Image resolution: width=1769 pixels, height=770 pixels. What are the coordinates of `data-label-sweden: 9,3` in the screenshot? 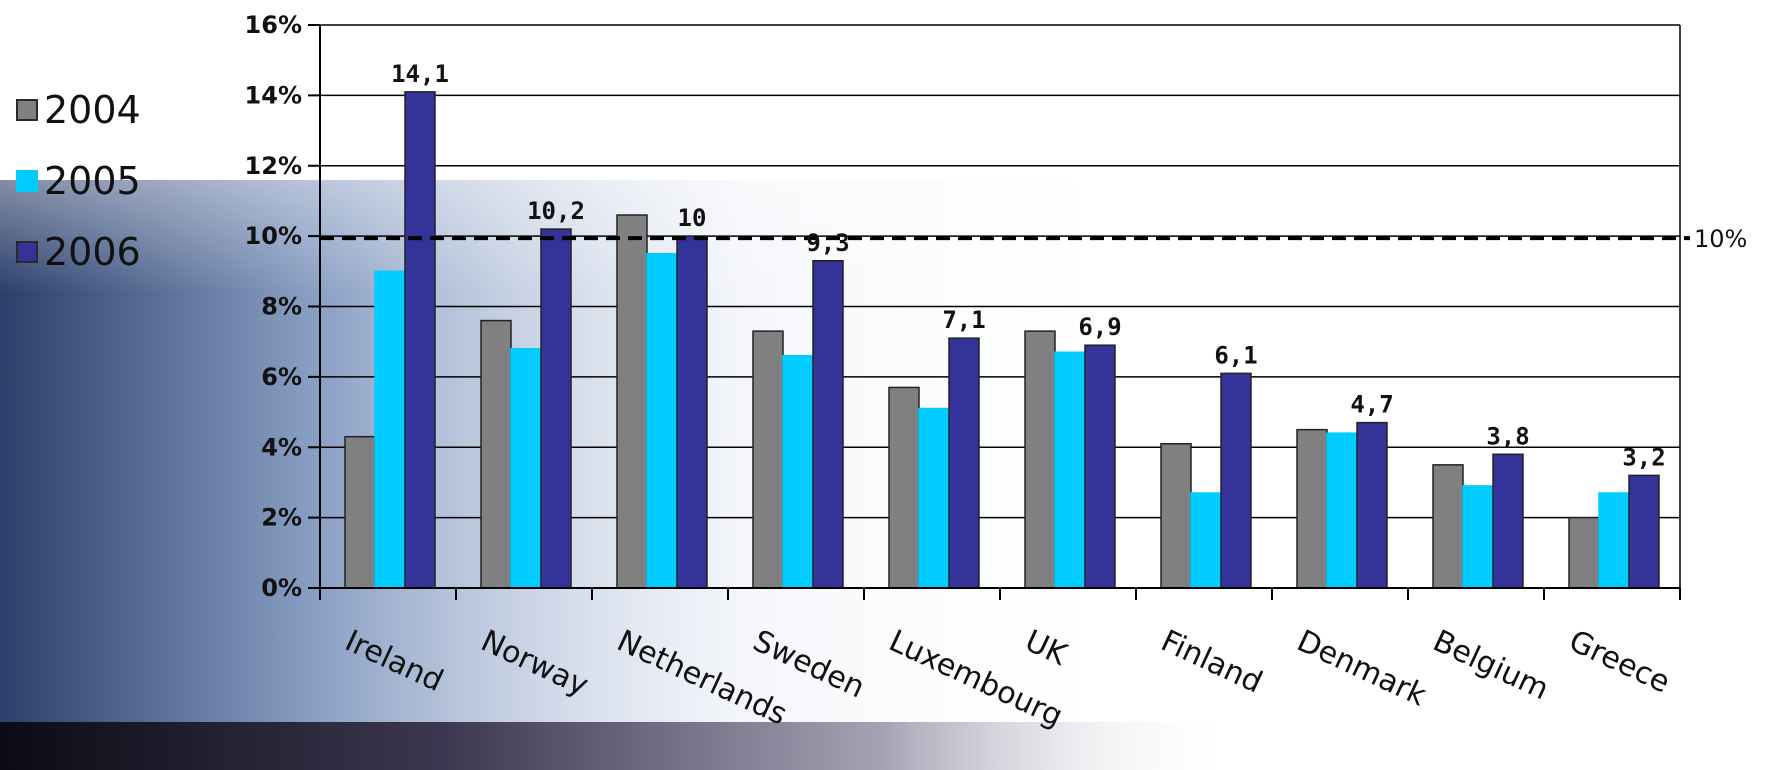 It's located at (827, 243).